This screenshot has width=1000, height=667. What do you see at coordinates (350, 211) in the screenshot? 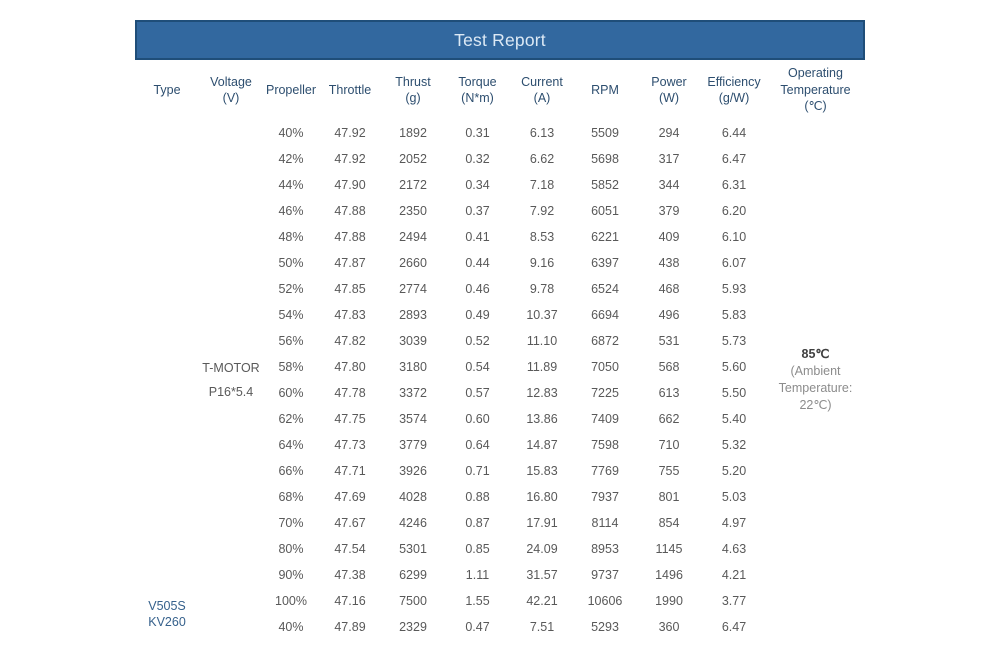
I see `table-cell: 47.88` at bounding box center [350, 211].